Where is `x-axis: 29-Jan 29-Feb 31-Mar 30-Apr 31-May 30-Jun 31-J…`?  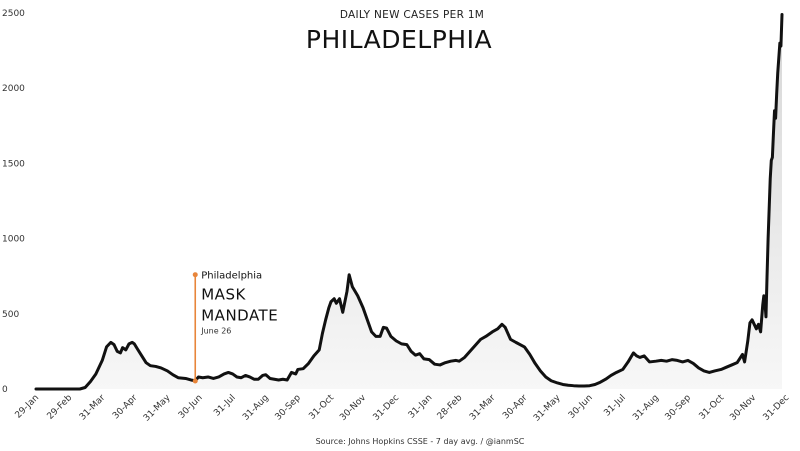 x-axis: 29-Jan 29-Feb 31-Mar 30-Apr 31-May 30-Jun 31-J… is located at coordinates (402, 408).